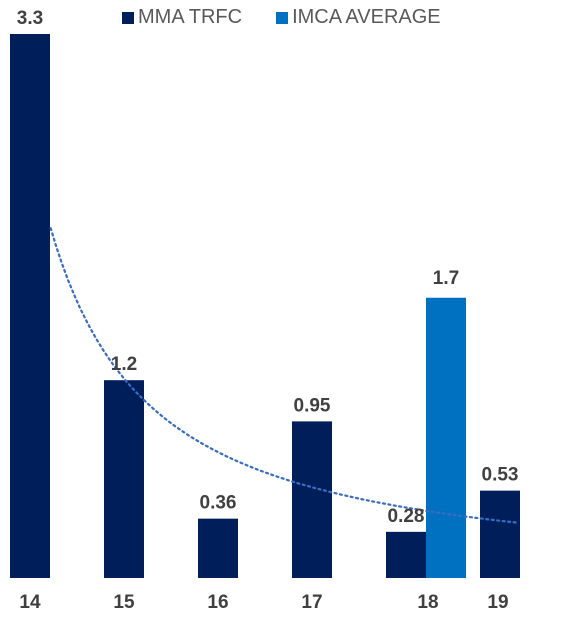 This screenshot has height=625, width=567. What do you see at coordinates (312, 405) in the screenshot?
I see `data-label-mma-trfc-17: 0.95` at bounding box center [312, 405].